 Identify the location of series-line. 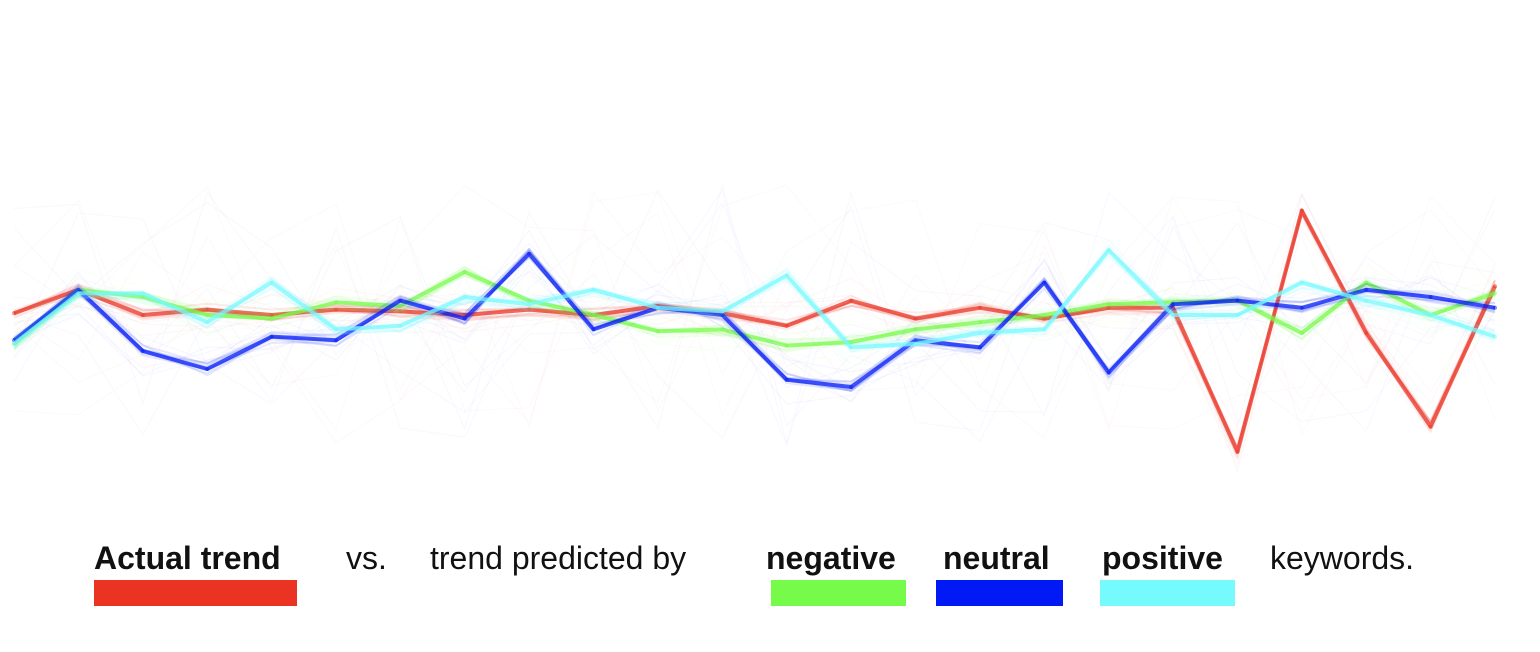
(754, 308).